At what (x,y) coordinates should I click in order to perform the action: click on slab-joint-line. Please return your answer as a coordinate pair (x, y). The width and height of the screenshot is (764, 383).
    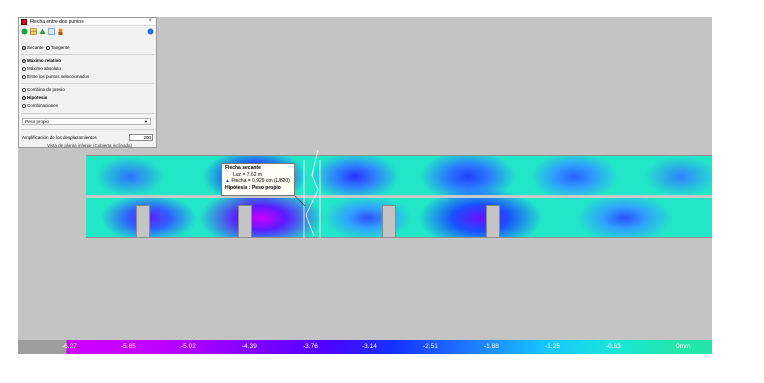
    Looking at the image, I should click on (399, 196).